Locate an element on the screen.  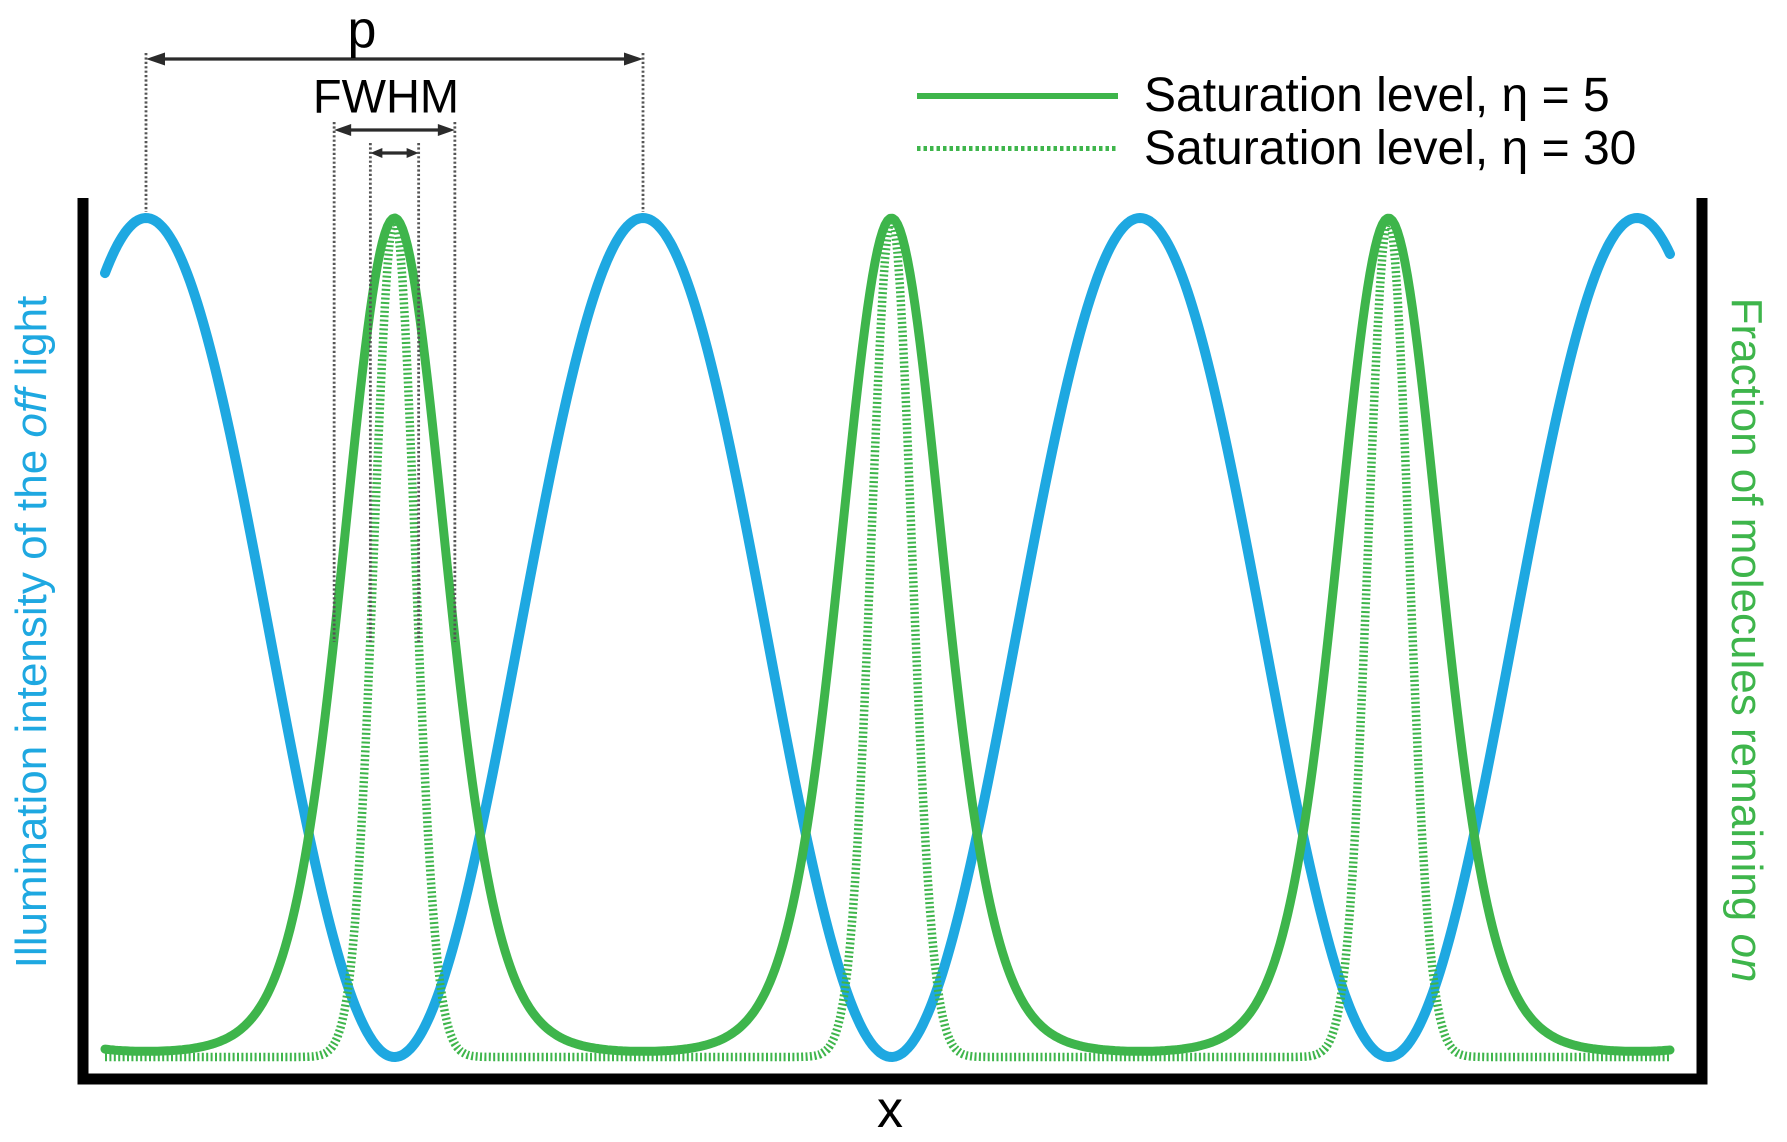
legend-entry-eta-5: Saturation level, η = 5 is located at coordinates (1276, 95).